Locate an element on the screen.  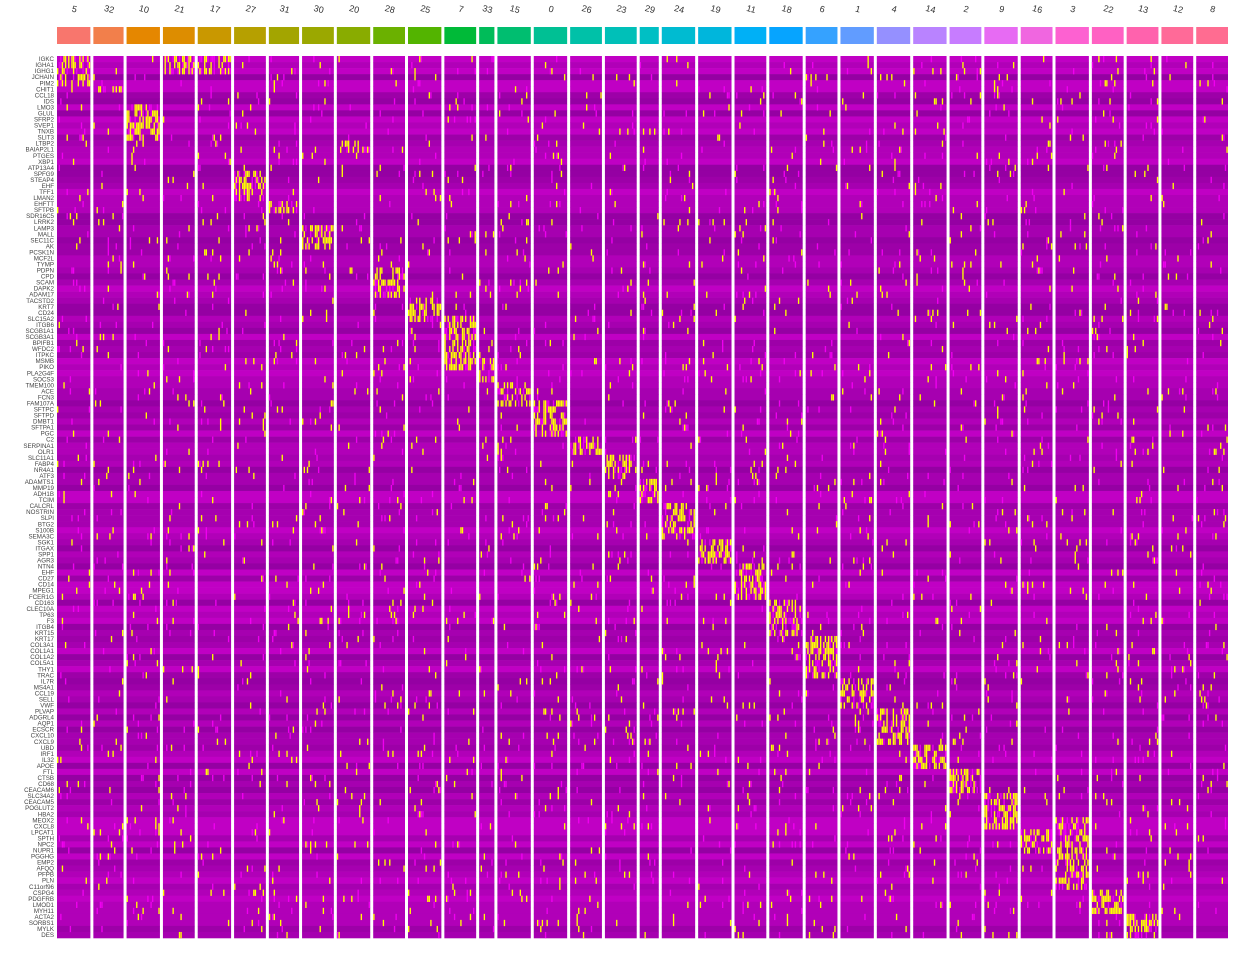
gene-label: PLVAP is located at coordinates (44, 712).